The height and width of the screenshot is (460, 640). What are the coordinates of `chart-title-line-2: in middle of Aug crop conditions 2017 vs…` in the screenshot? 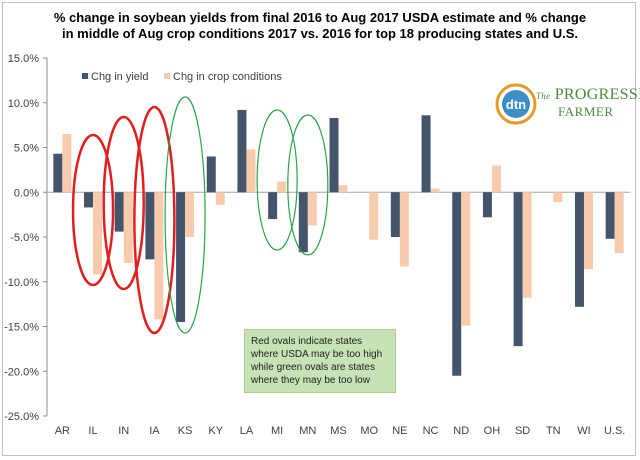 It's located at (319, 33).